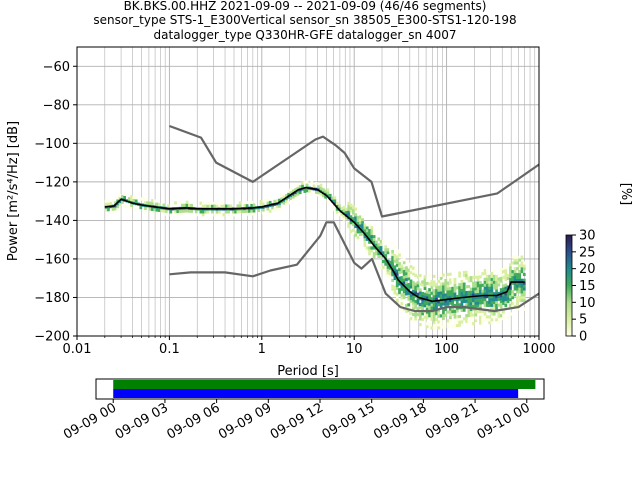 The image size is (640, 484). What do you see at coordinates (309, 346) in the screenshot?
I see `x-ticks: 0.01 0.1 1 10 100 1000` at bounding box center [309, 346].